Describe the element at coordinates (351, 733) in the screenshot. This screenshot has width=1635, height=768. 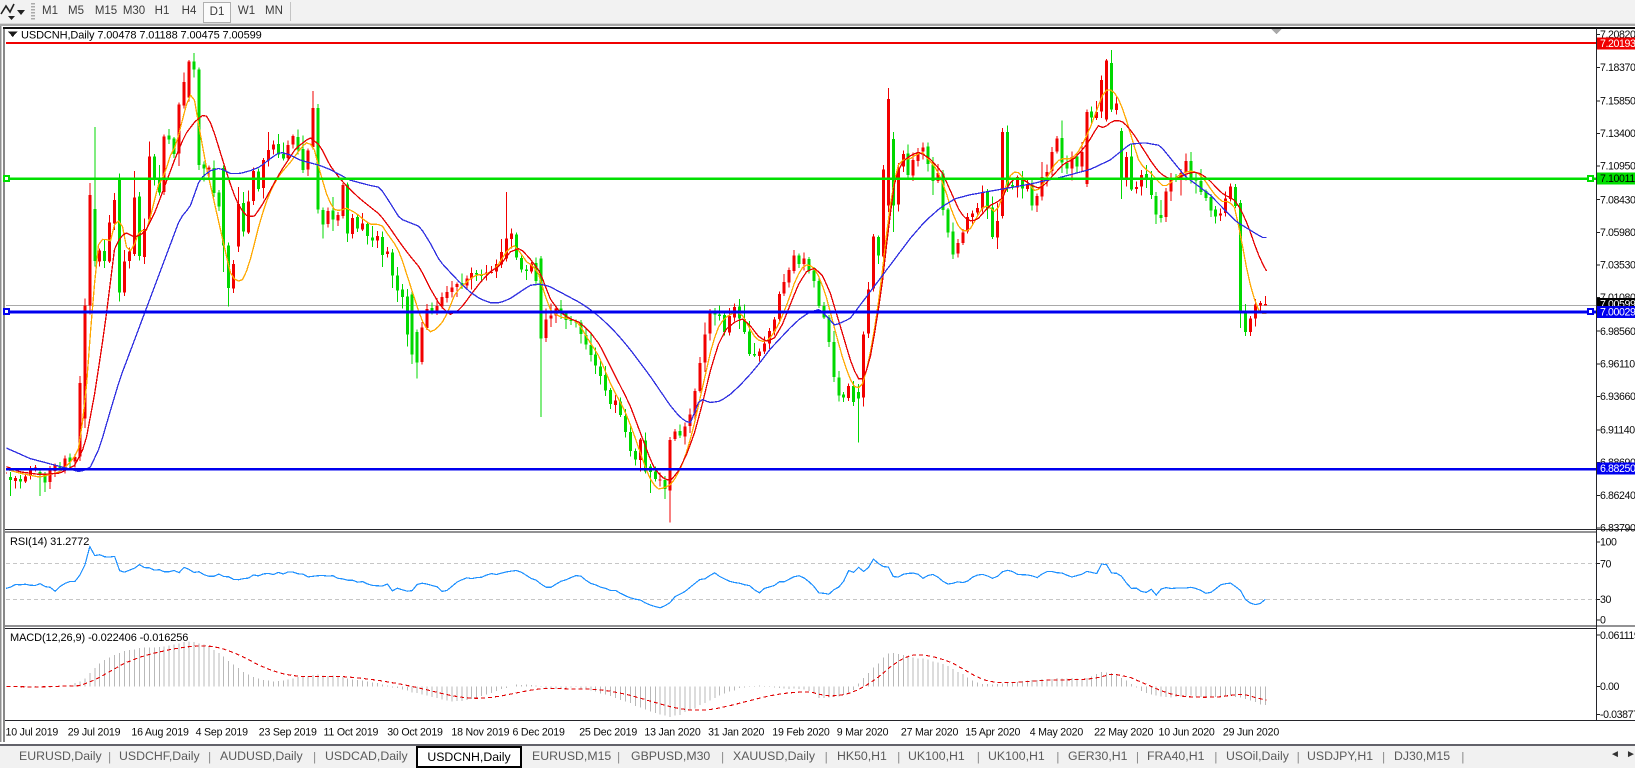
I see `svg-text: 11 Oct 2019` at that location.